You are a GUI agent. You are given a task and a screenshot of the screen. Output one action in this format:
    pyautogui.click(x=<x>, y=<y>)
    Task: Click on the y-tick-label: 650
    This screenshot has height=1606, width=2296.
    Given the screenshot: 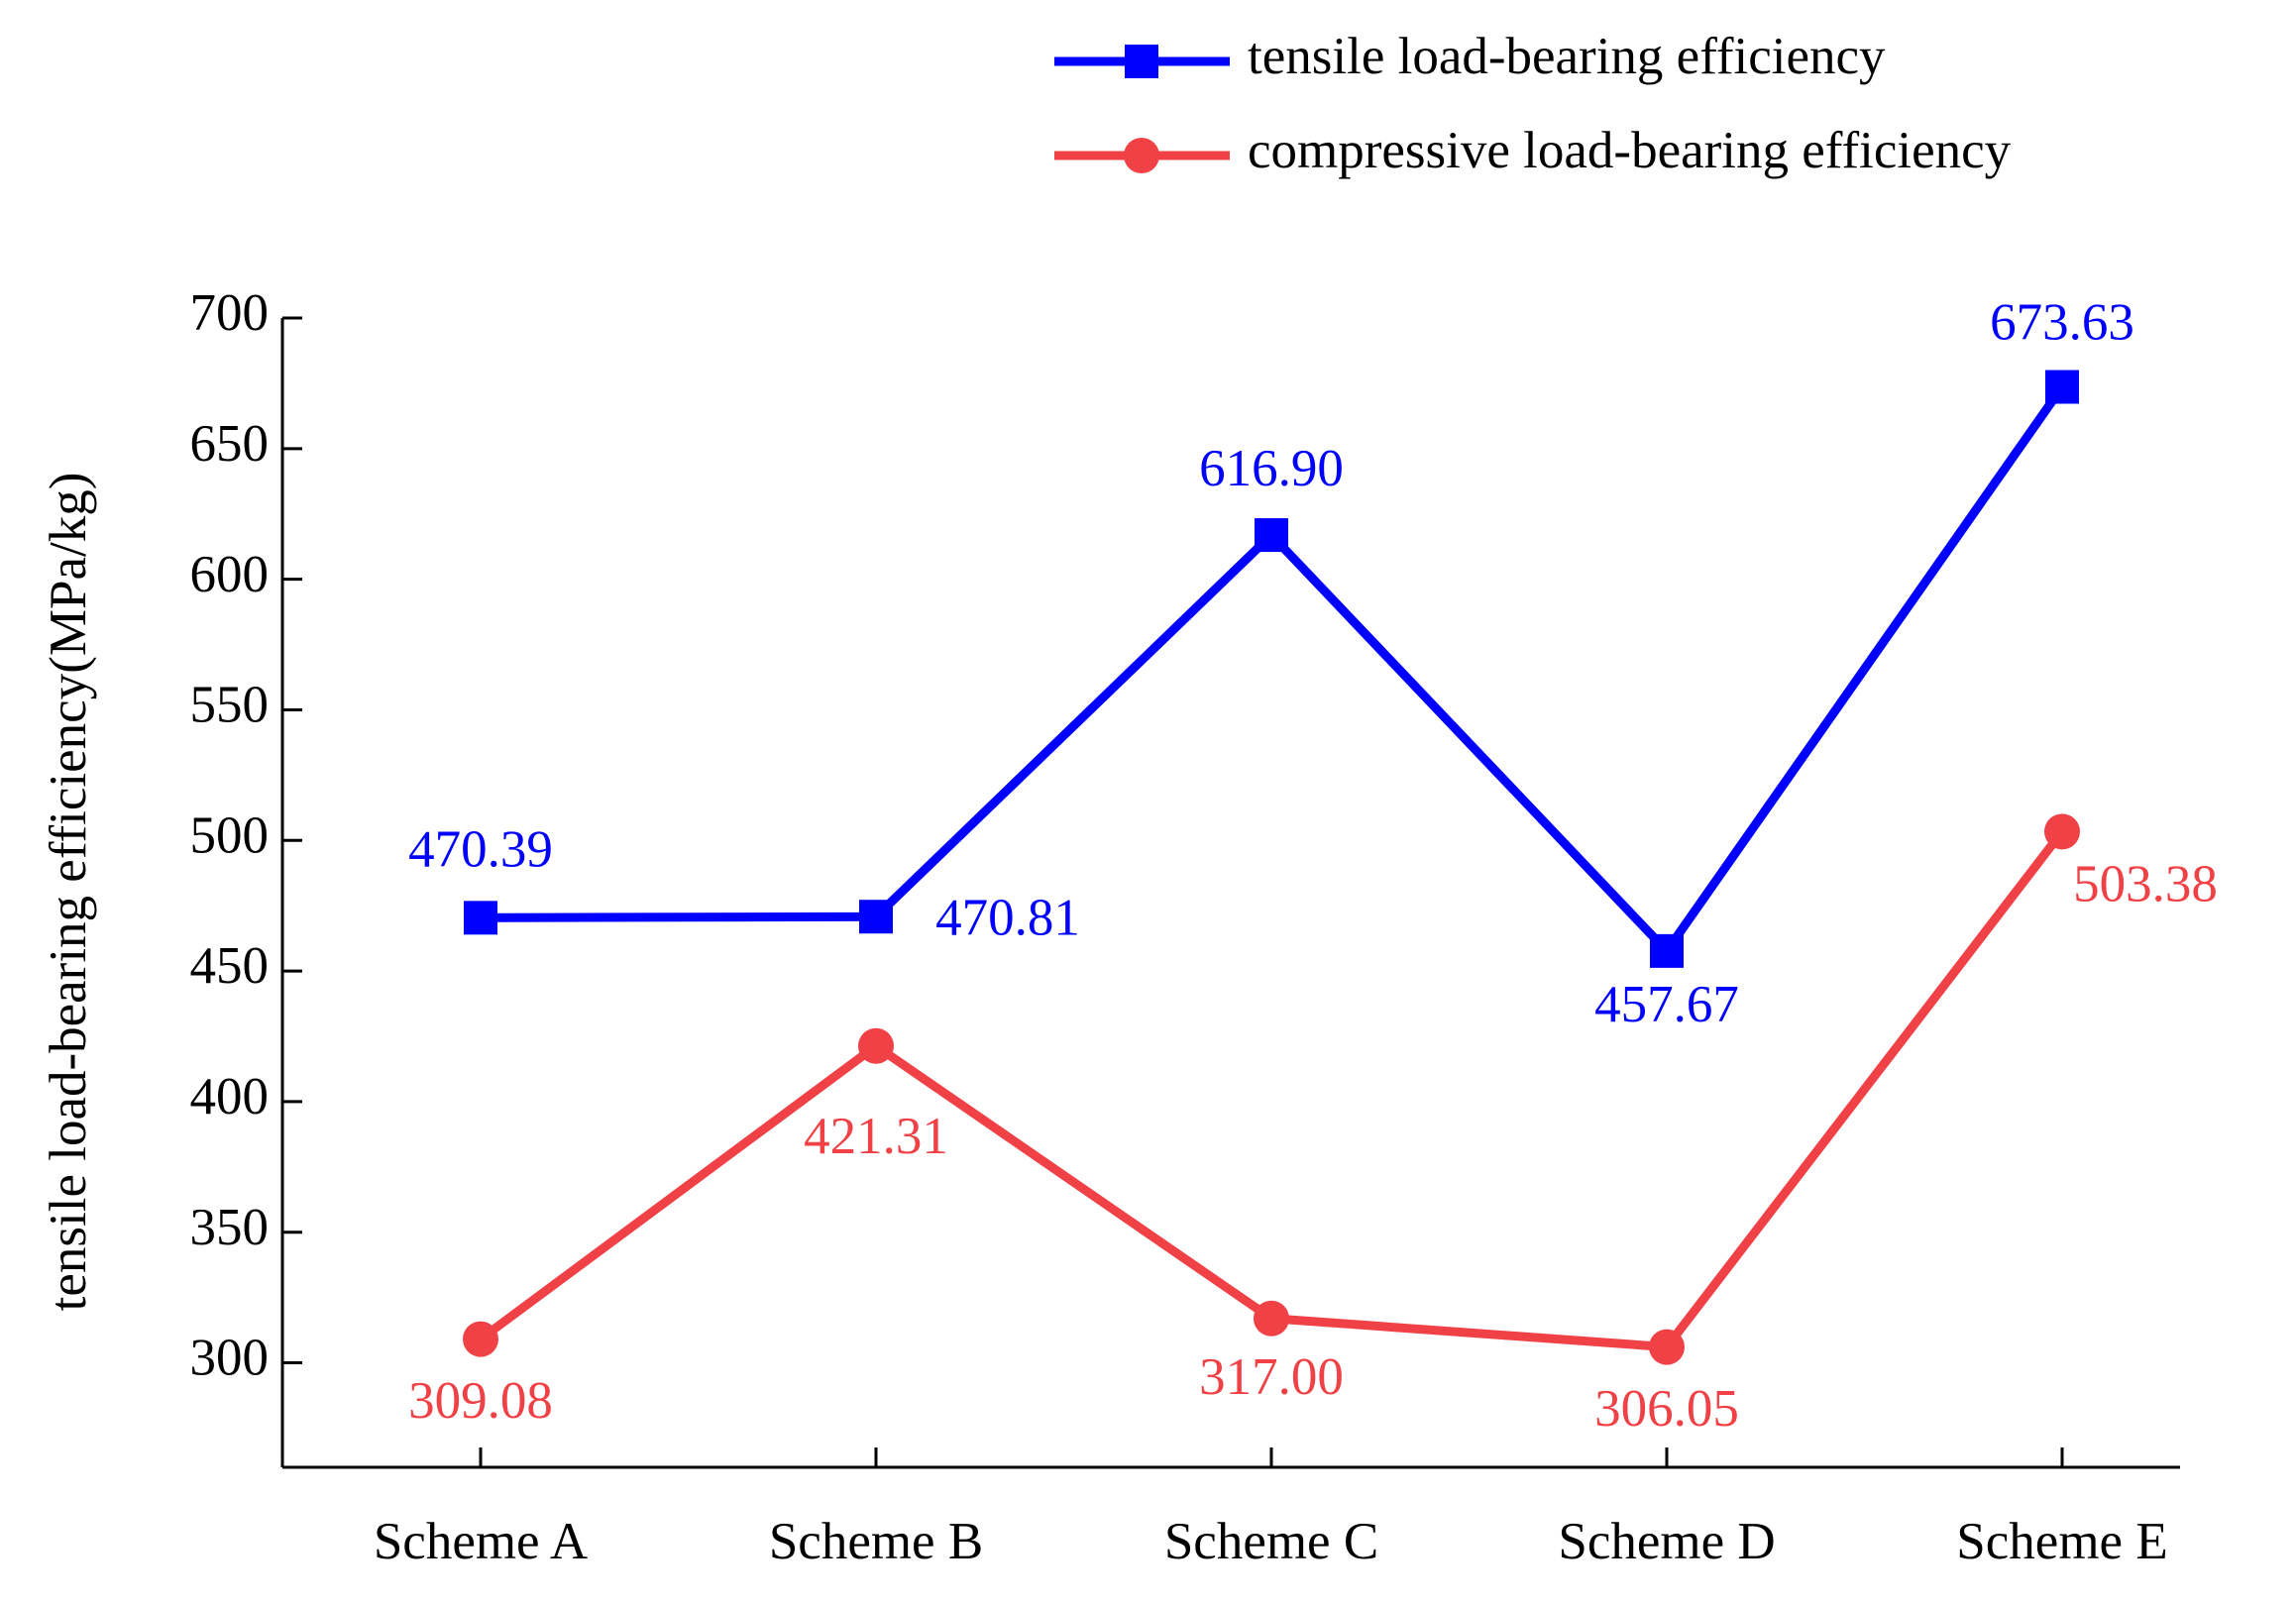 What is the action you would take?
    pyautogui.click(x=230, y=444)
    